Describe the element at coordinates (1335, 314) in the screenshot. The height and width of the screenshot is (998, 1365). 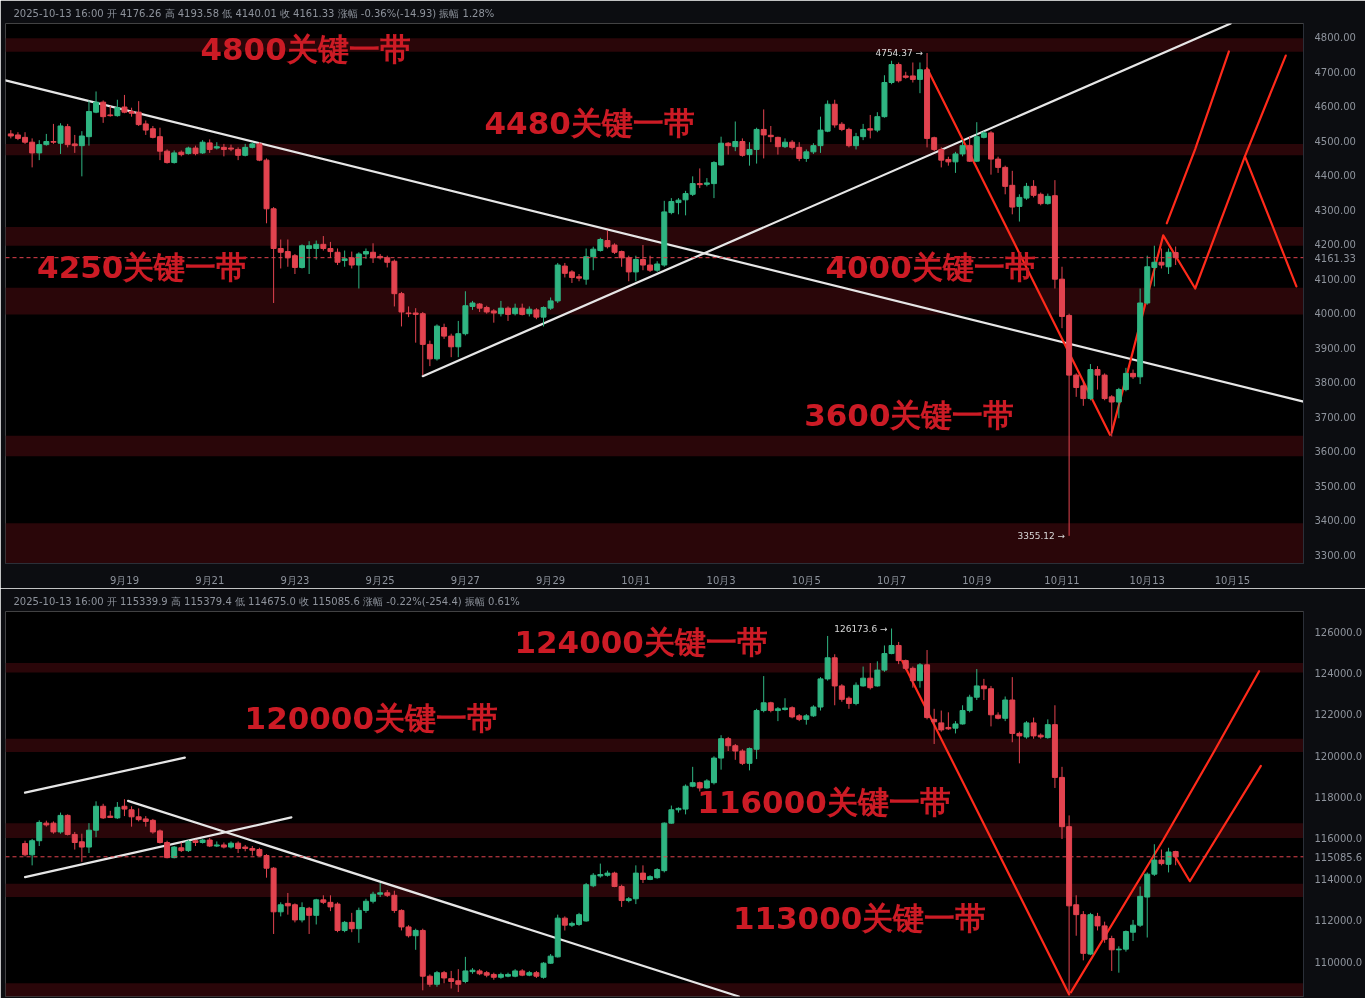
I see `y-tick-label: 4000.00` at that location.